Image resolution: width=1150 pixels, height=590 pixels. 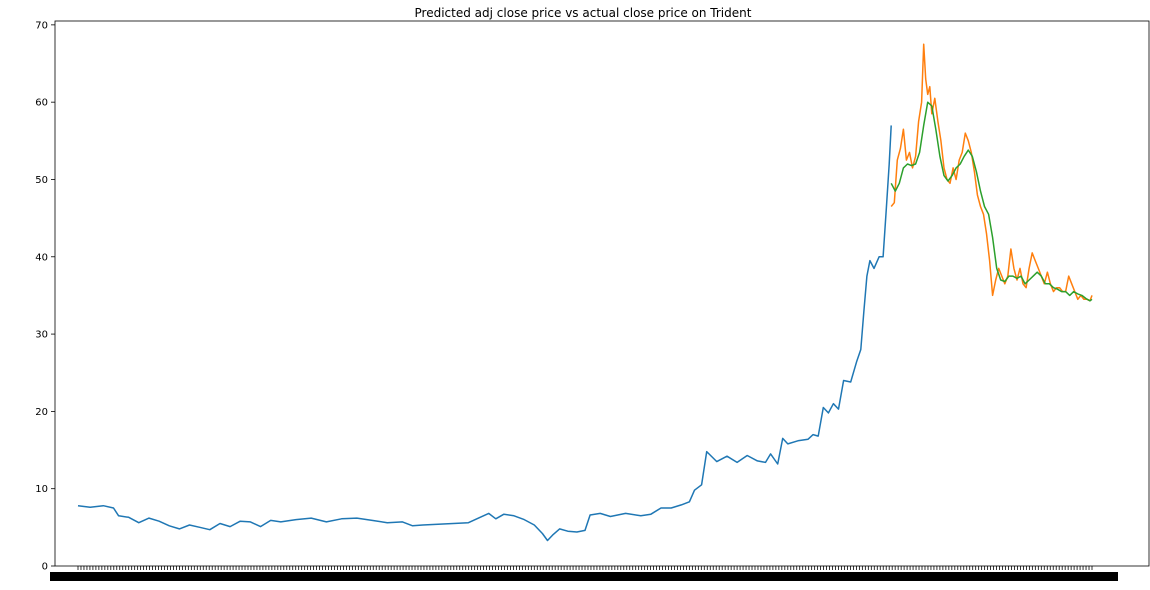 I want to click on y-tick-label: 50, so click(x=41, y=180).